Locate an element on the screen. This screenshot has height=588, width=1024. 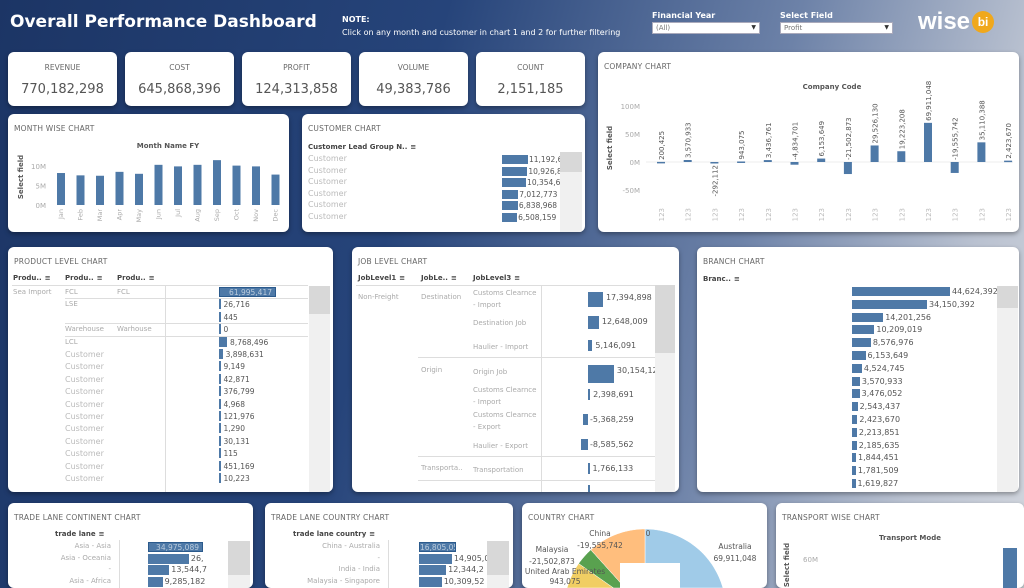
trade-lane-label: China - Australia is located at coordinates (351, 546).